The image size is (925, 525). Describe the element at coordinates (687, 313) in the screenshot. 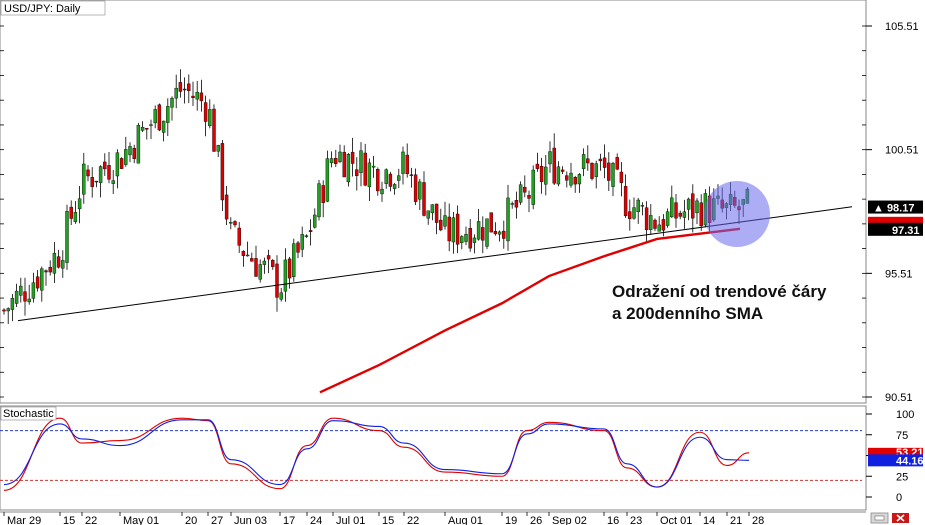

I see `annotation-line-2: a 200denního SMA` at that location.